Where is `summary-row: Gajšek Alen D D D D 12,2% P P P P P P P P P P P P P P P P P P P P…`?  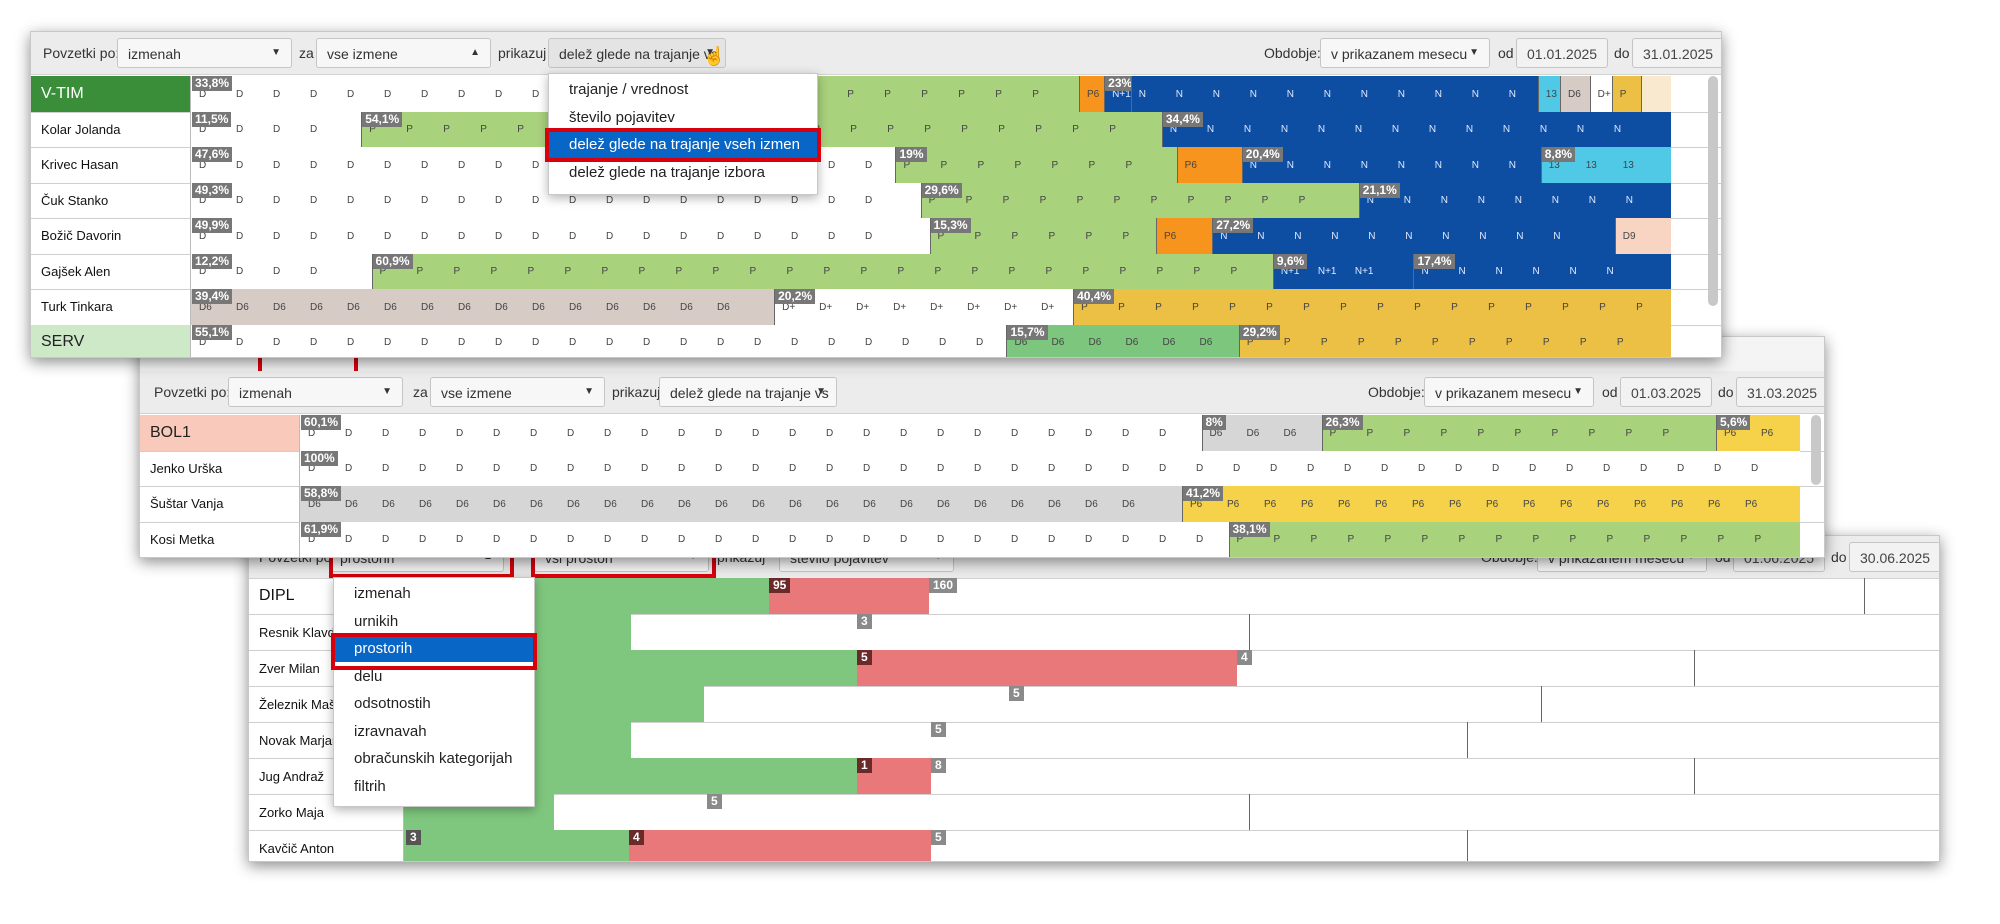
summary-row: Gajšek Alen D D D D 12,2% P P P P P P P P P P P P P P P P P P P P… is located at coordinates (876, 271).